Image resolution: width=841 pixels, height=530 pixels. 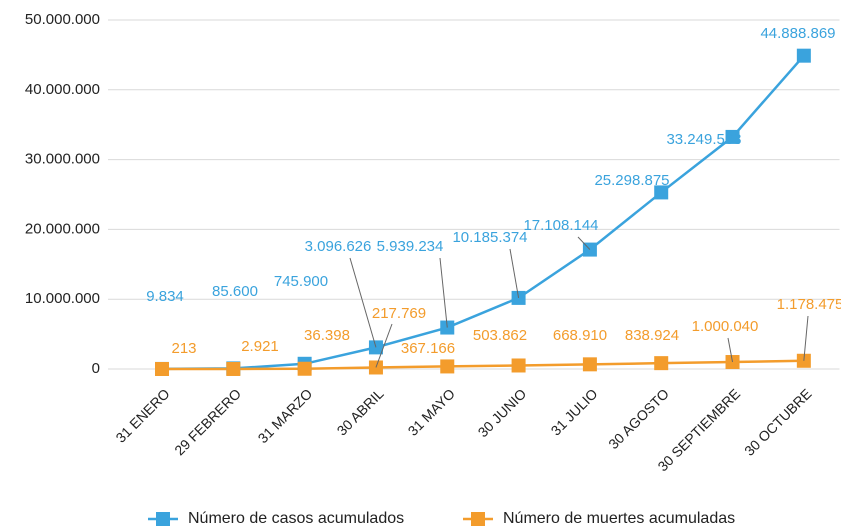 I want to click on data-label: 5.939.234, so click(x=410, y=246).